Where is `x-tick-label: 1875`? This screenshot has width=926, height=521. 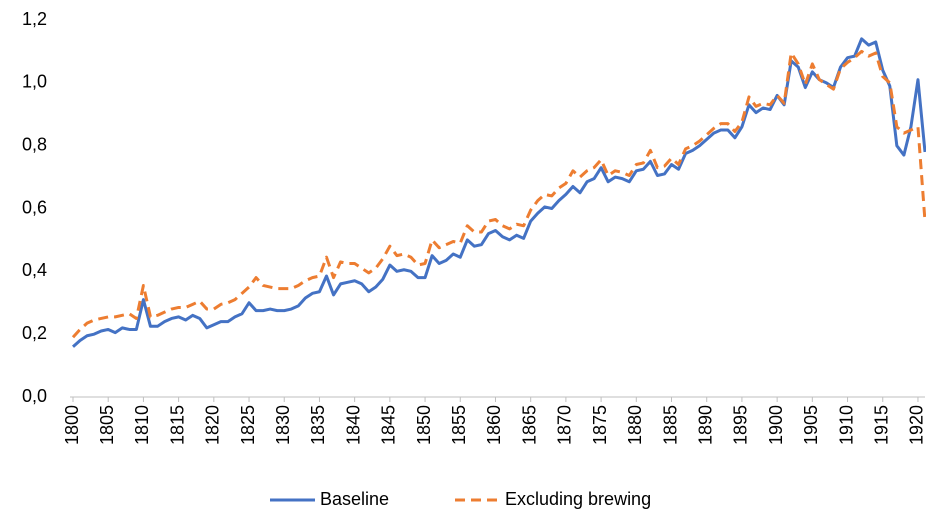 x-tick-label: 1875 is located at coordinates (600, 425).